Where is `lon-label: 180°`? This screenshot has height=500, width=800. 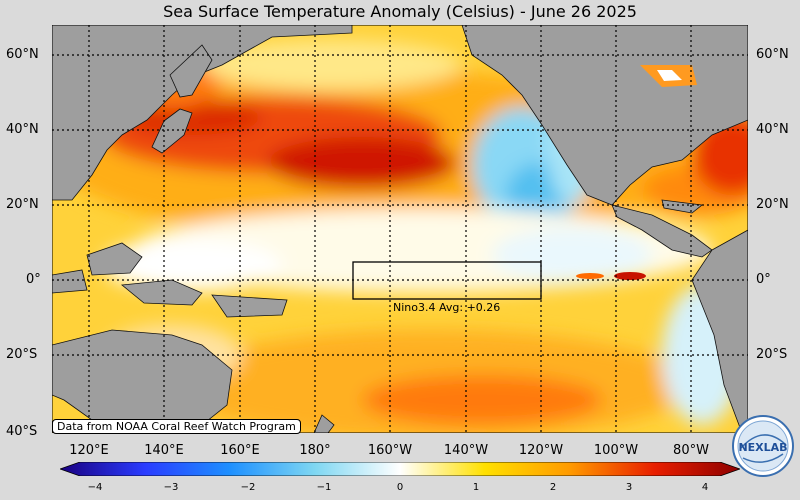
lon-label: 180° is located at coordinates (315, 450).